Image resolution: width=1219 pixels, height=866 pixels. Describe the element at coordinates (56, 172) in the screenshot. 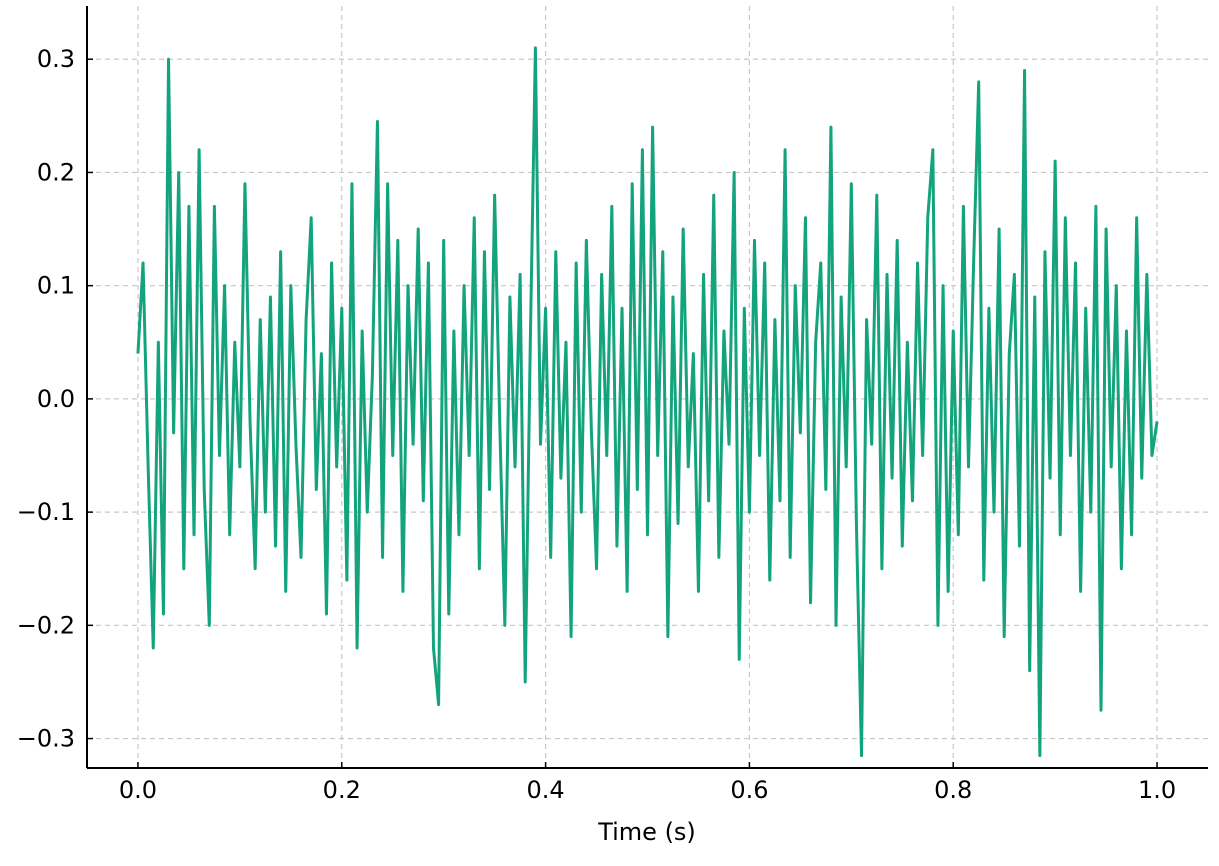

I see `y-tick-label: 0.2` at that location.